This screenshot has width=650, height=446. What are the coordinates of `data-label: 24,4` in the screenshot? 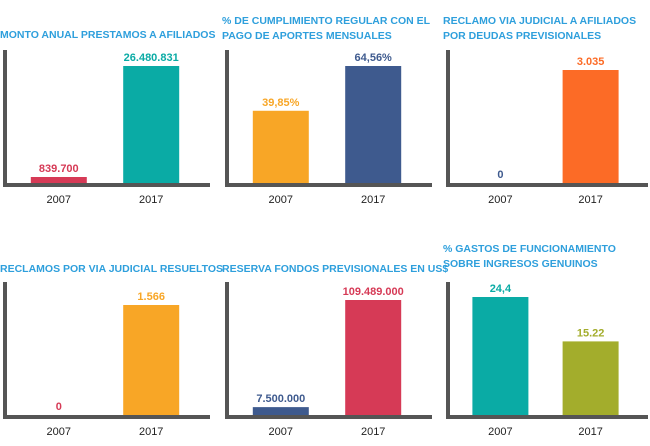 It's located at (501, 289).